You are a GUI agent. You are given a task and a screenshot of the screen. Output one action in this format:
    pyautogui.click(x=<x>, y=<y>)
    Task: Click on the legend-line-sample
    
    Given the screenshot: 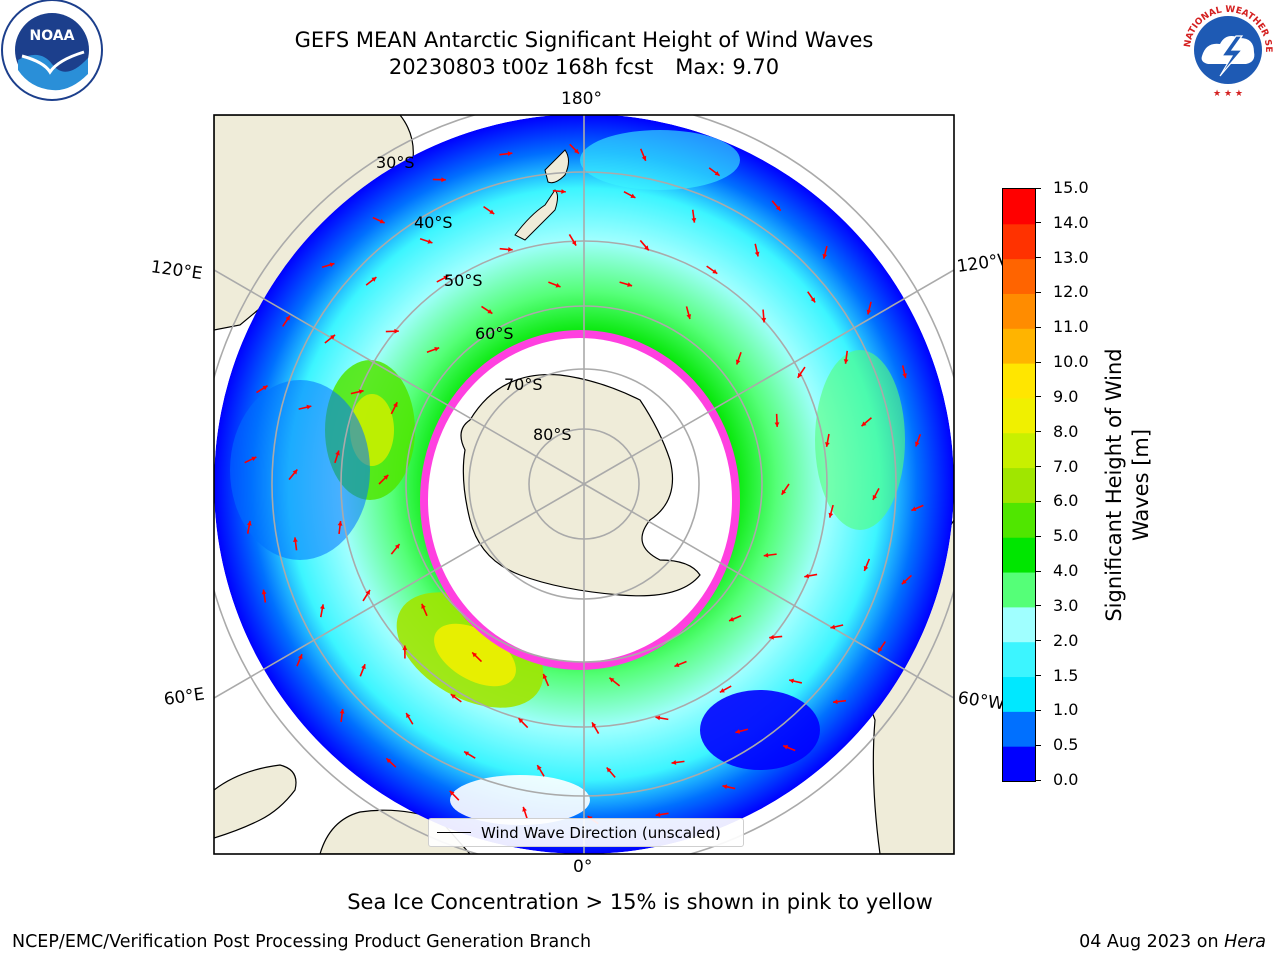 What is the action you would take?
    pyautogui.click(x=454, y=832)
    